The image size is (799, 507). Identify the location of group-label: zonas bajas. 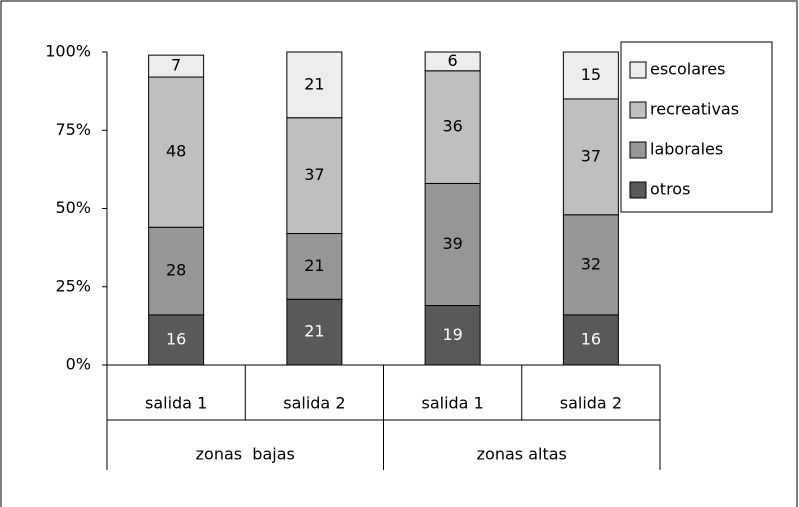
(245, 454).